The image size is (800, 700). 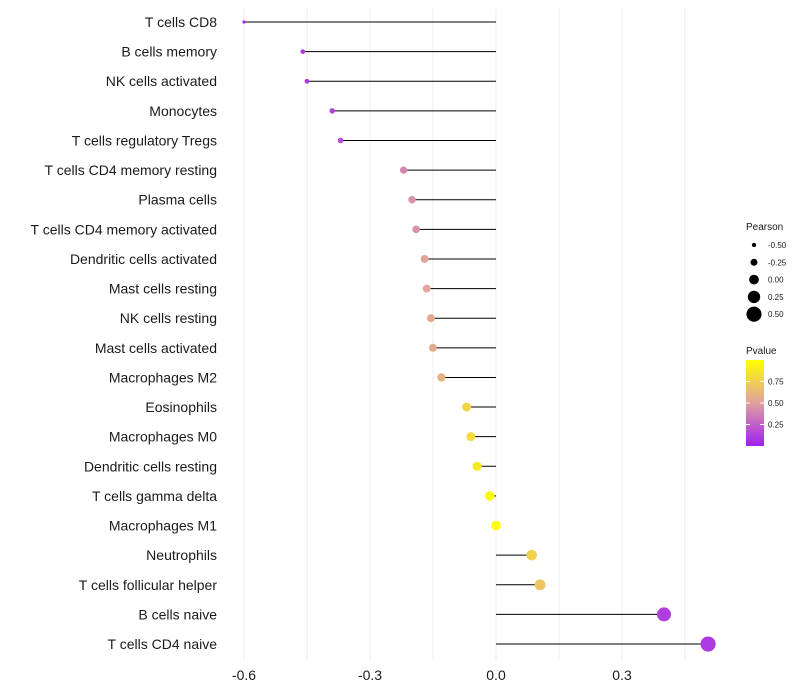 What do you see at coordinates (777, 262) in the screenshot?
I see `size-legend-label: -0.25` at bounding box center [777, 262].